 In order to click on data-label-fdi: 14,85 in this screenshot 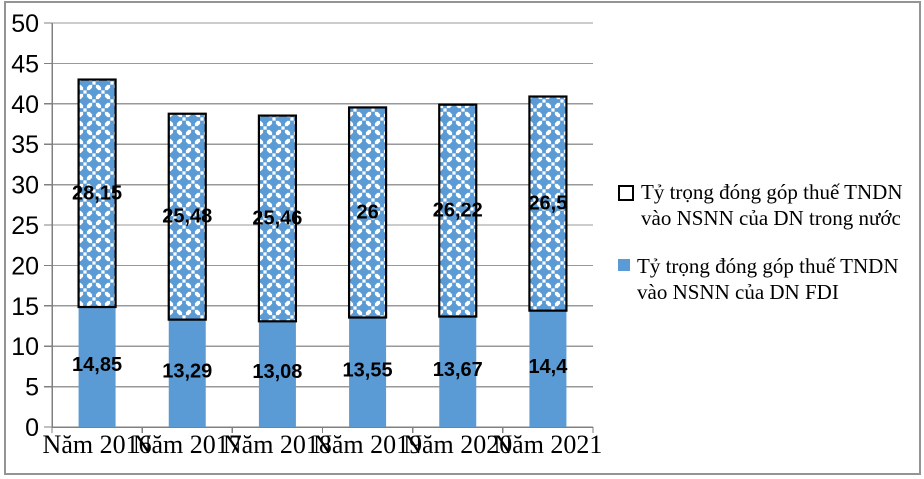, I will do `click(97, 365)`.